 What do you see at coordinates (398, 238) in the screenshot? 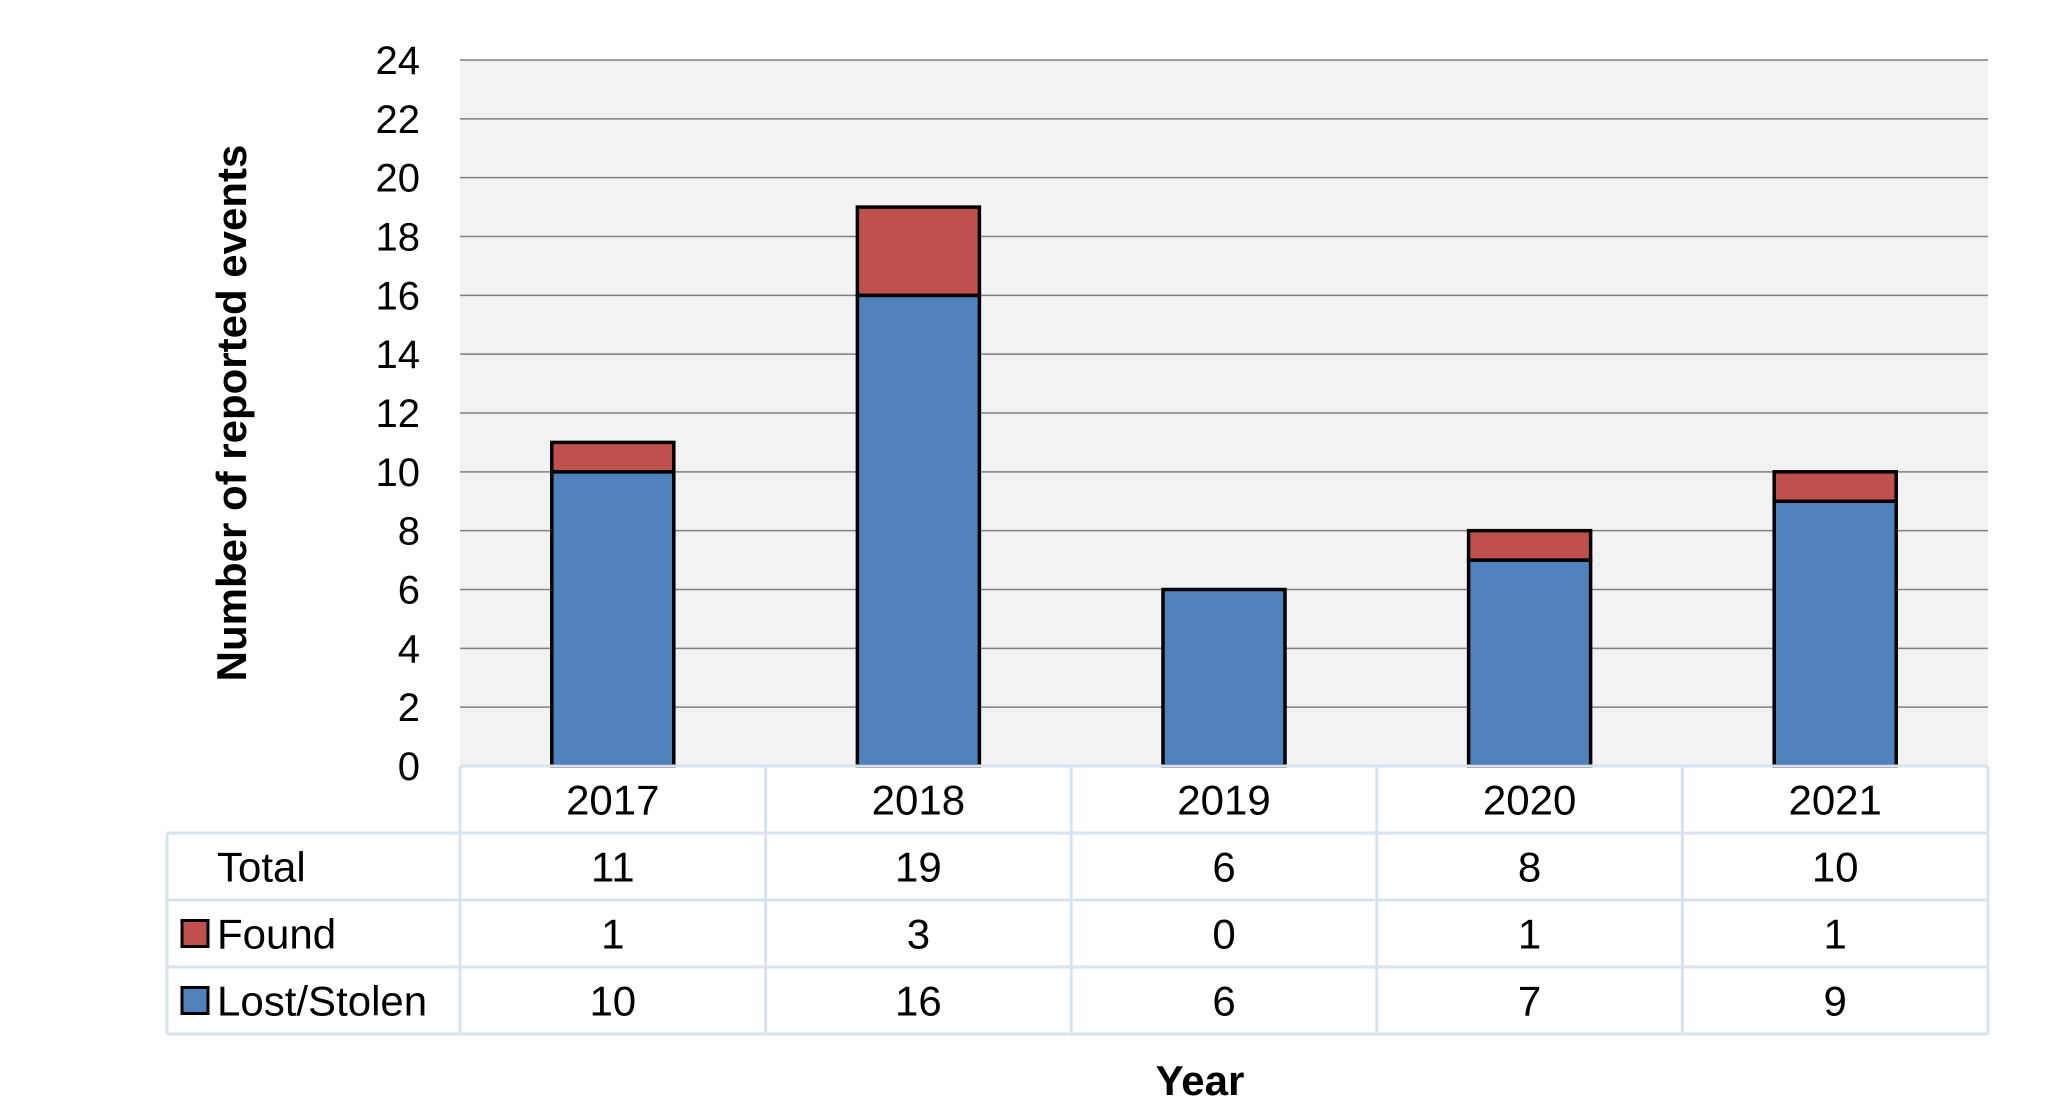
I see `y-tick-label: 18` at bounding box center [398, 238].